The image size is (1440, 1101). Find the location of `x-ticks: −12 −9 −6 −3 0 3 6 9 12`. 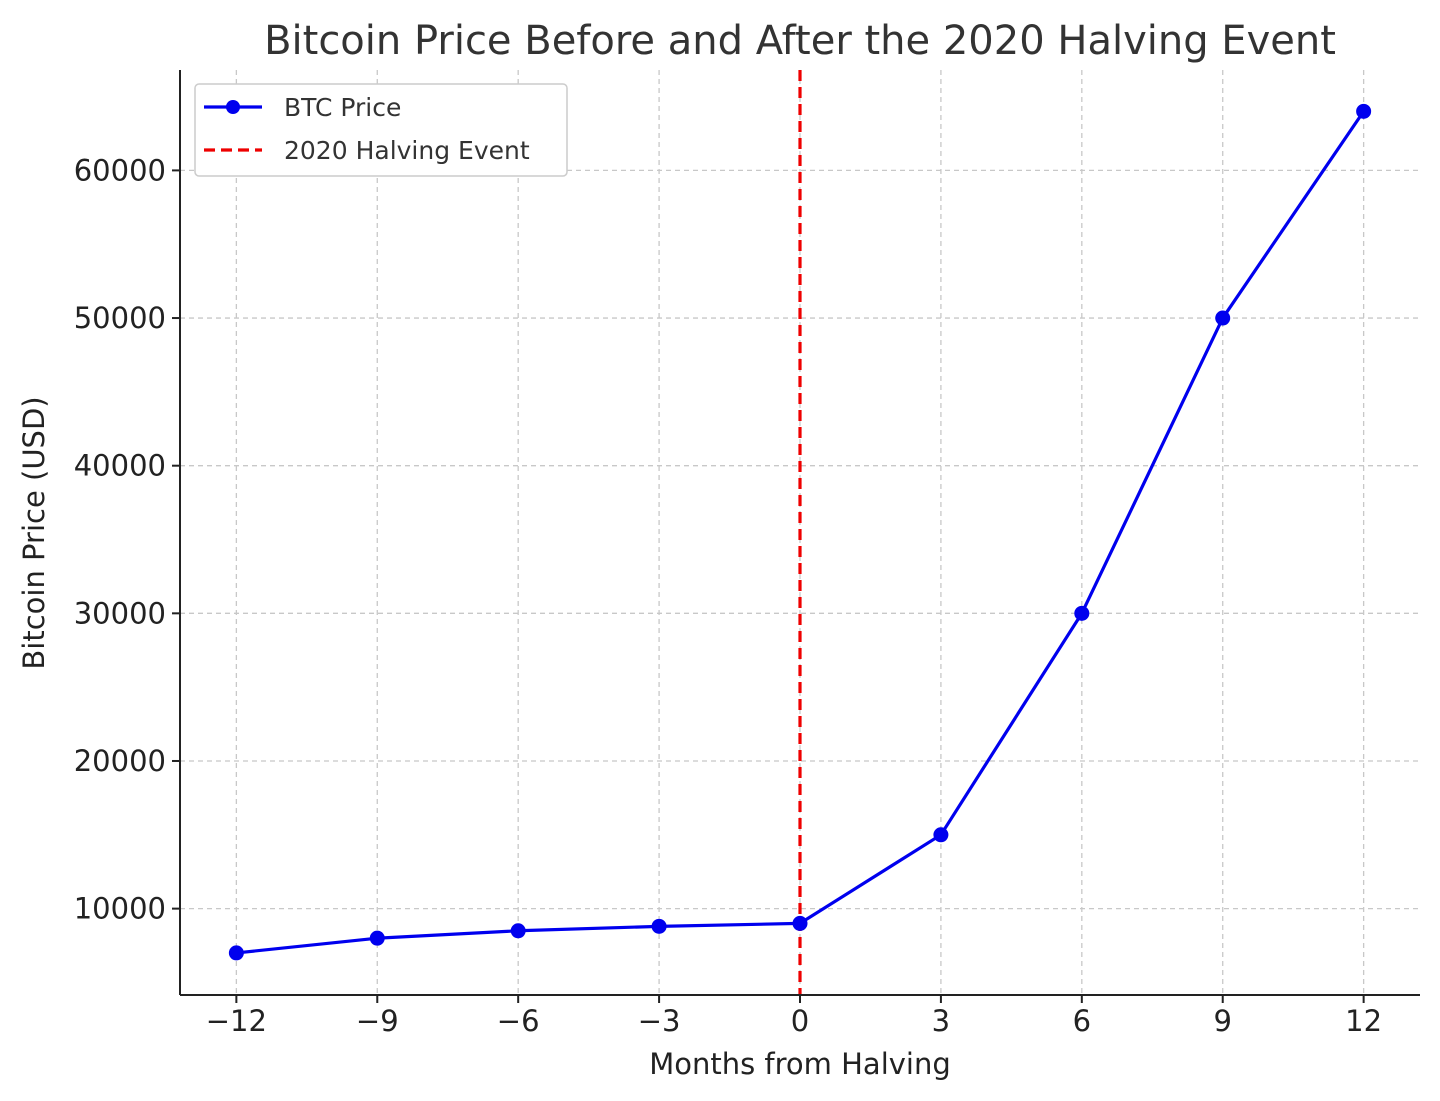

x-ticks: −12 −9 −6 −3 0 3 6 9 12 is located at coordinates (794, 1016).